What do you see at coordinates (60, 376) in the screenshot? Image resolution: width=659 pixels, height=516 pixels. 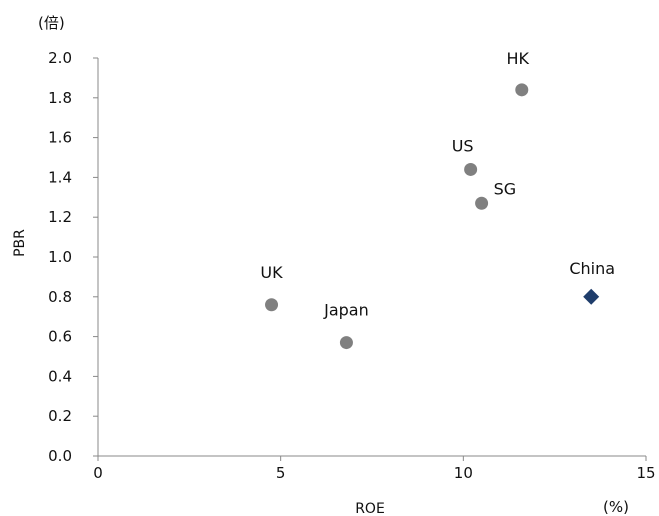 I see `y-tick-label: 0.4` at bounding box center [60, 376].